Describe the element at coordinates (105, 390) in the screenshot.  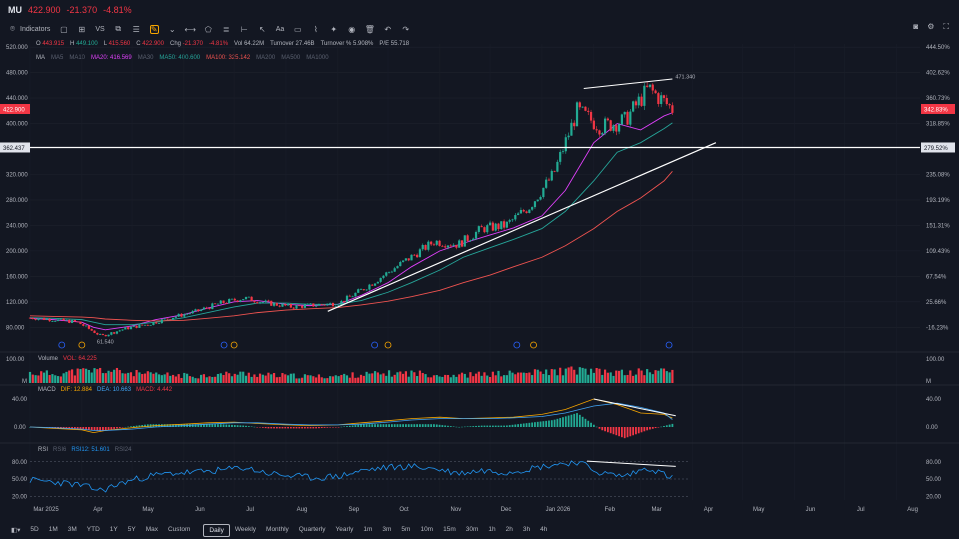
I see `macd-legend: MACD DIF: 12.884 DEA: 10.663 MACD: 4.442` at that location.